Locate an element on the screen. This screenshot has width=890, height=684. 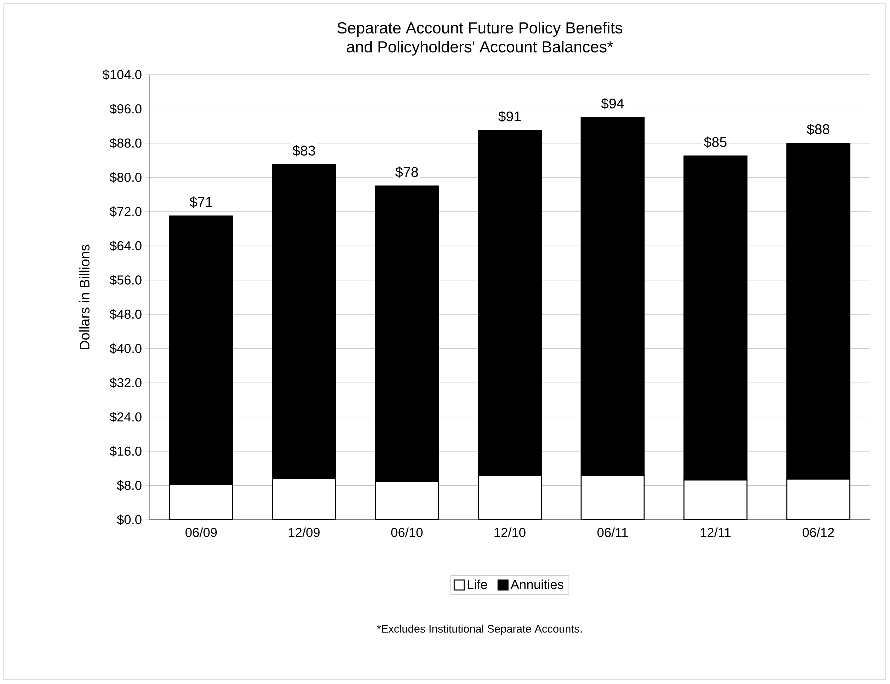
total-label: $71 is located at coordinates (201, 202).